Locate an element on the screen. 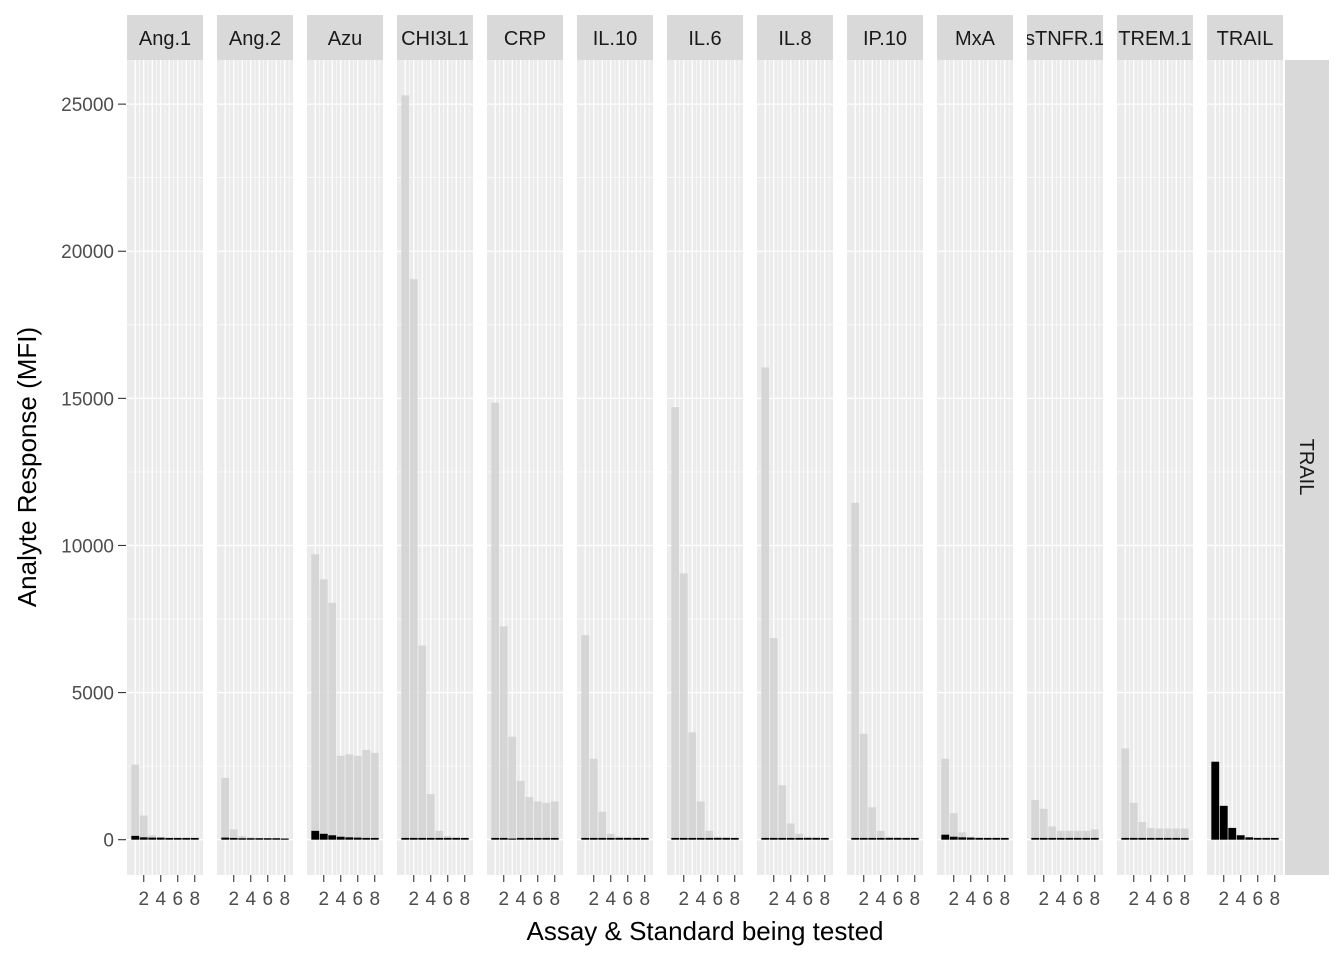 The width and height of the screenshot is (1344, 960). x-axis-title: Assay & Standard being tested is located at coordinates (704, 931).